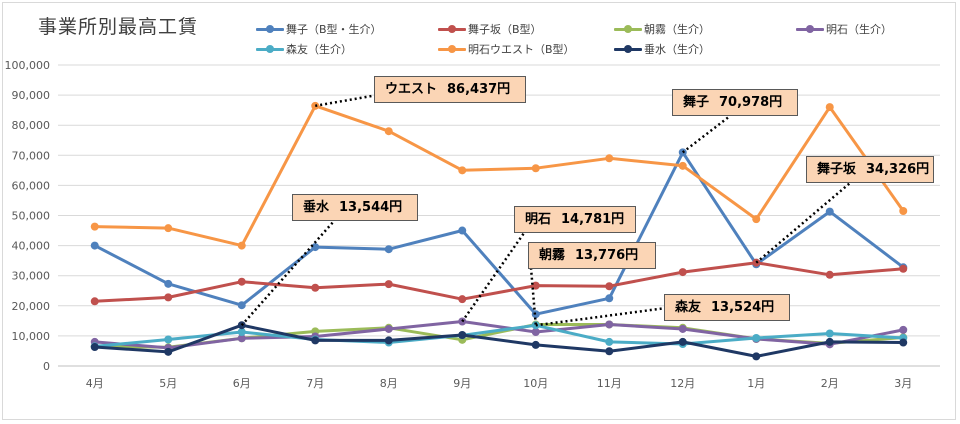  I want to click on callout-label: 舞子 70,978円, so click(735, 102).